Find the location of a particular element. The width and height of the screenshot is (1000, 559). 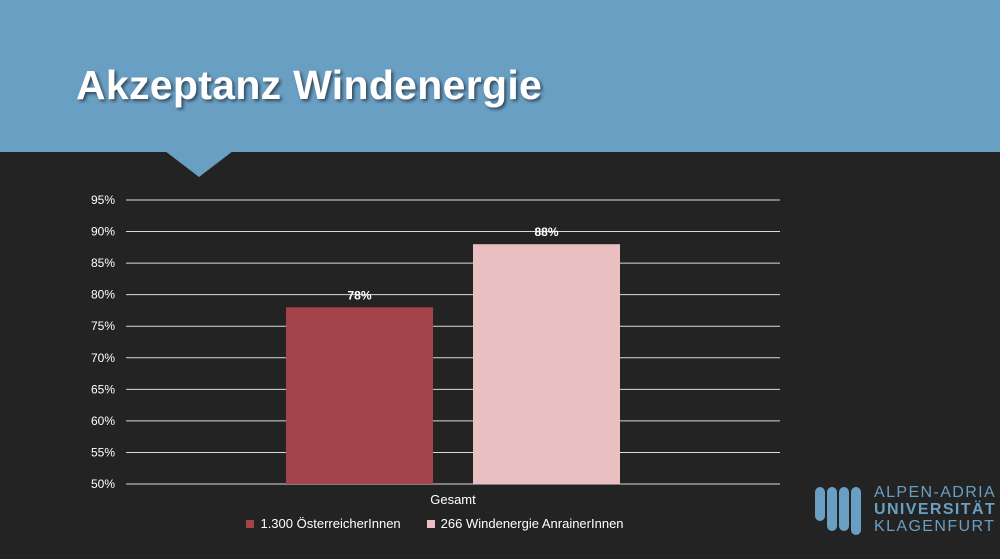

y-tick-label: 90% is located at coordinates (103, 232).